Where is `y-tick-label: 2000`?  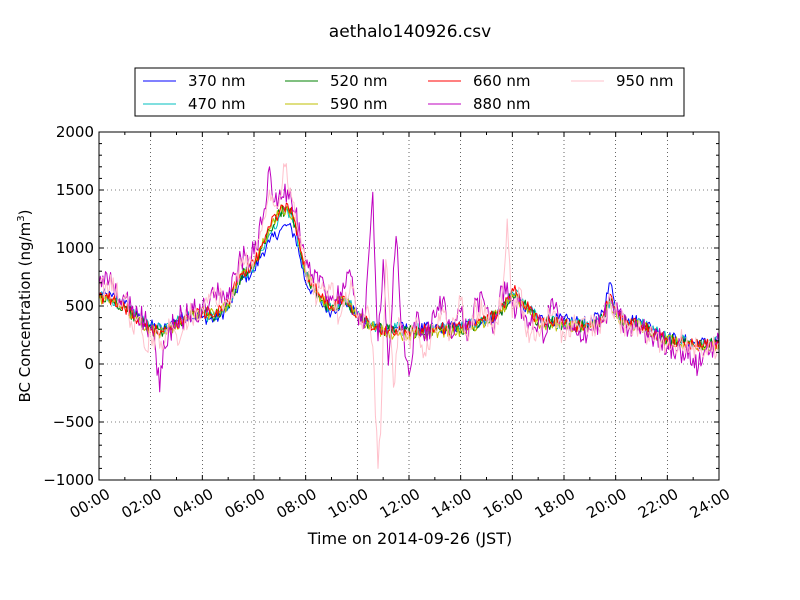
y-tick-label: 2000 is located at coordinates (75, 132).